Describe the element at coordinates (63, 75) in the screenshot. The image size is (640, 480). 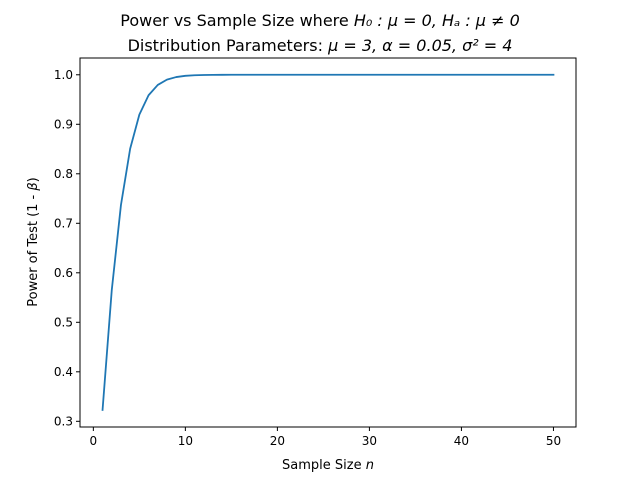
I see `y-tick-label: 1.0` at that location.